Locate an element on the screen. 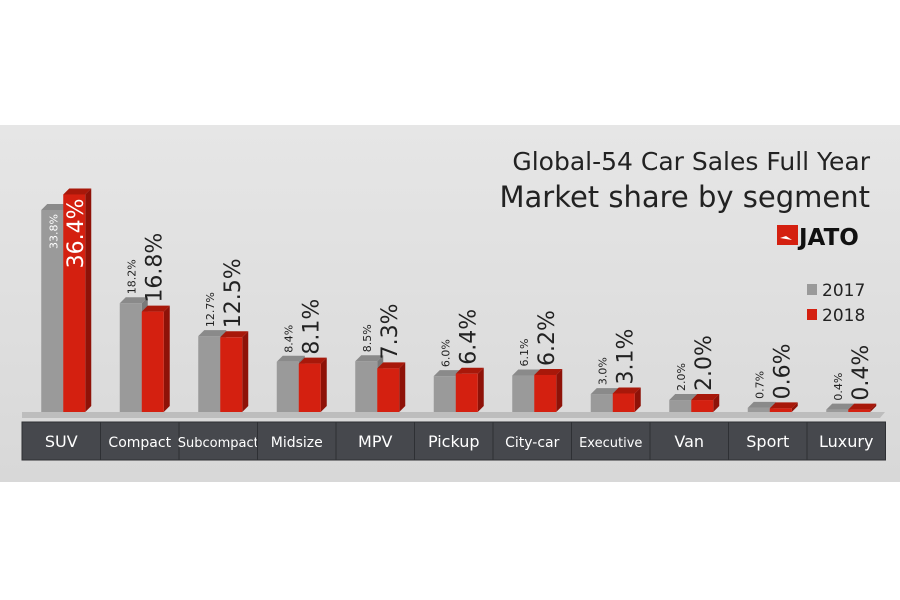 The height and width of the screenshot is (600, 900). bar-top-2018-SUV is located at coordinates (77, 191).